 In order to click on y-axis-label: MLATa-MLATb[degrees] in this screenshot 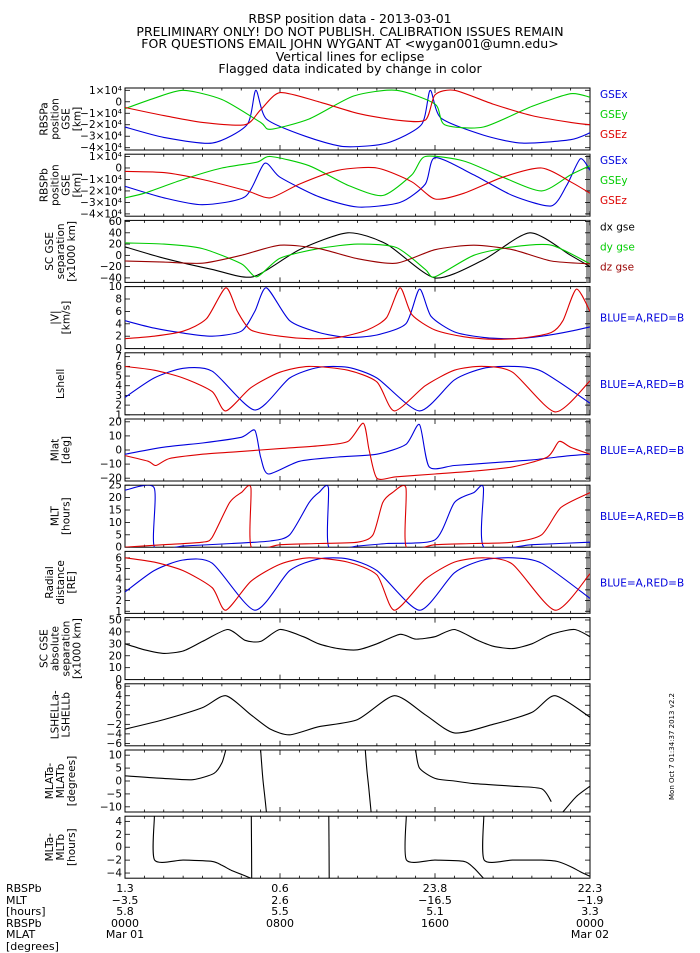, I will do `click(61, 781)`.